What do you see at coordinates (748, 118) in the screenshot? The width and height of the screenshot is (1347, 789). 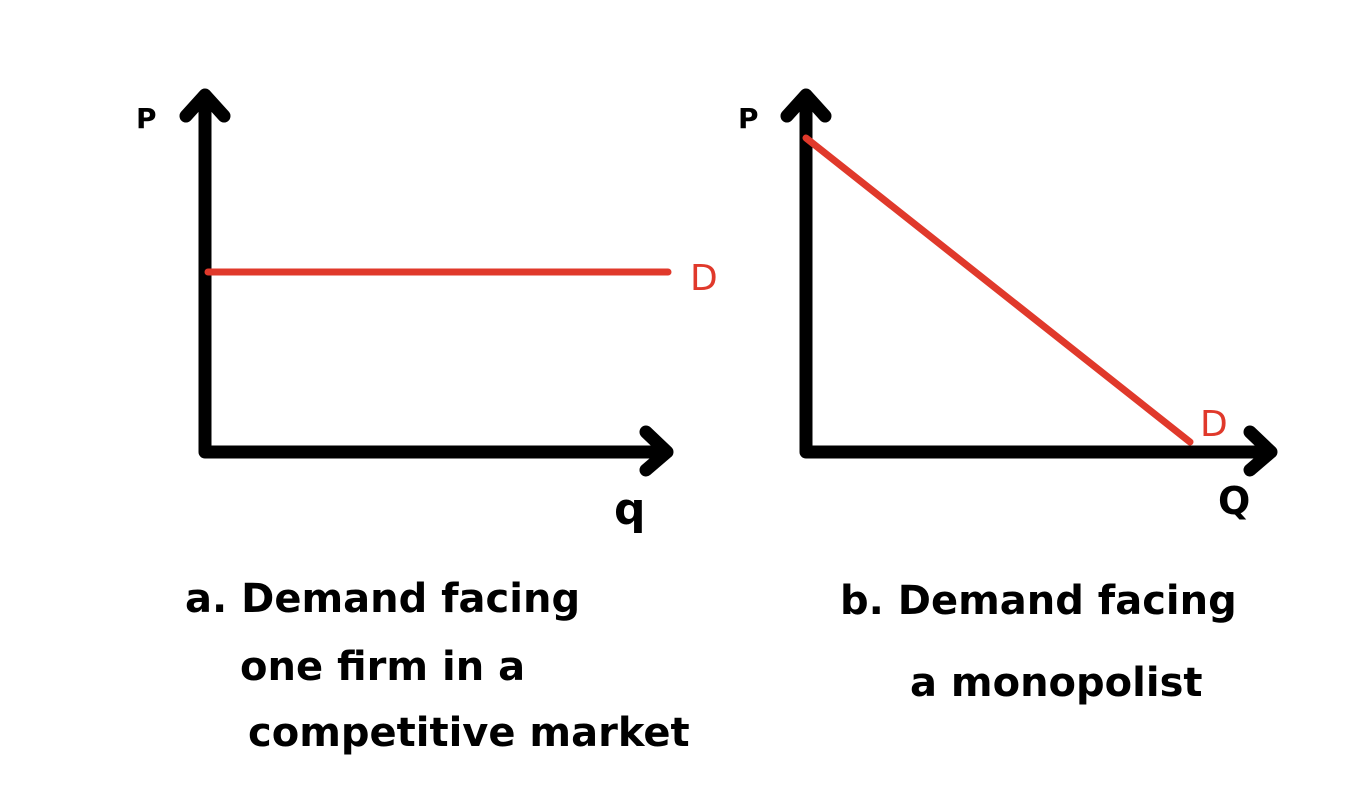 I see `panel-b-y-axis-label: P` at bounding box center [748, 118].